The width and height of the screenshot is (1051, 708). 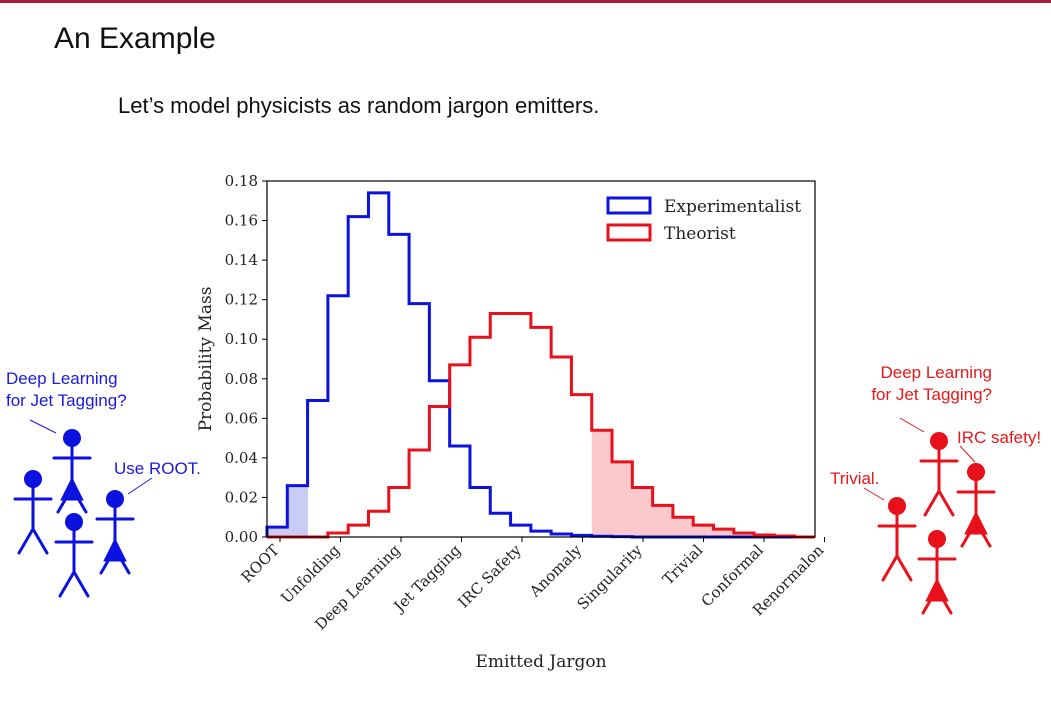 I want to click on red-irc-callout: IRC safety!, so click(x=999, y=437).